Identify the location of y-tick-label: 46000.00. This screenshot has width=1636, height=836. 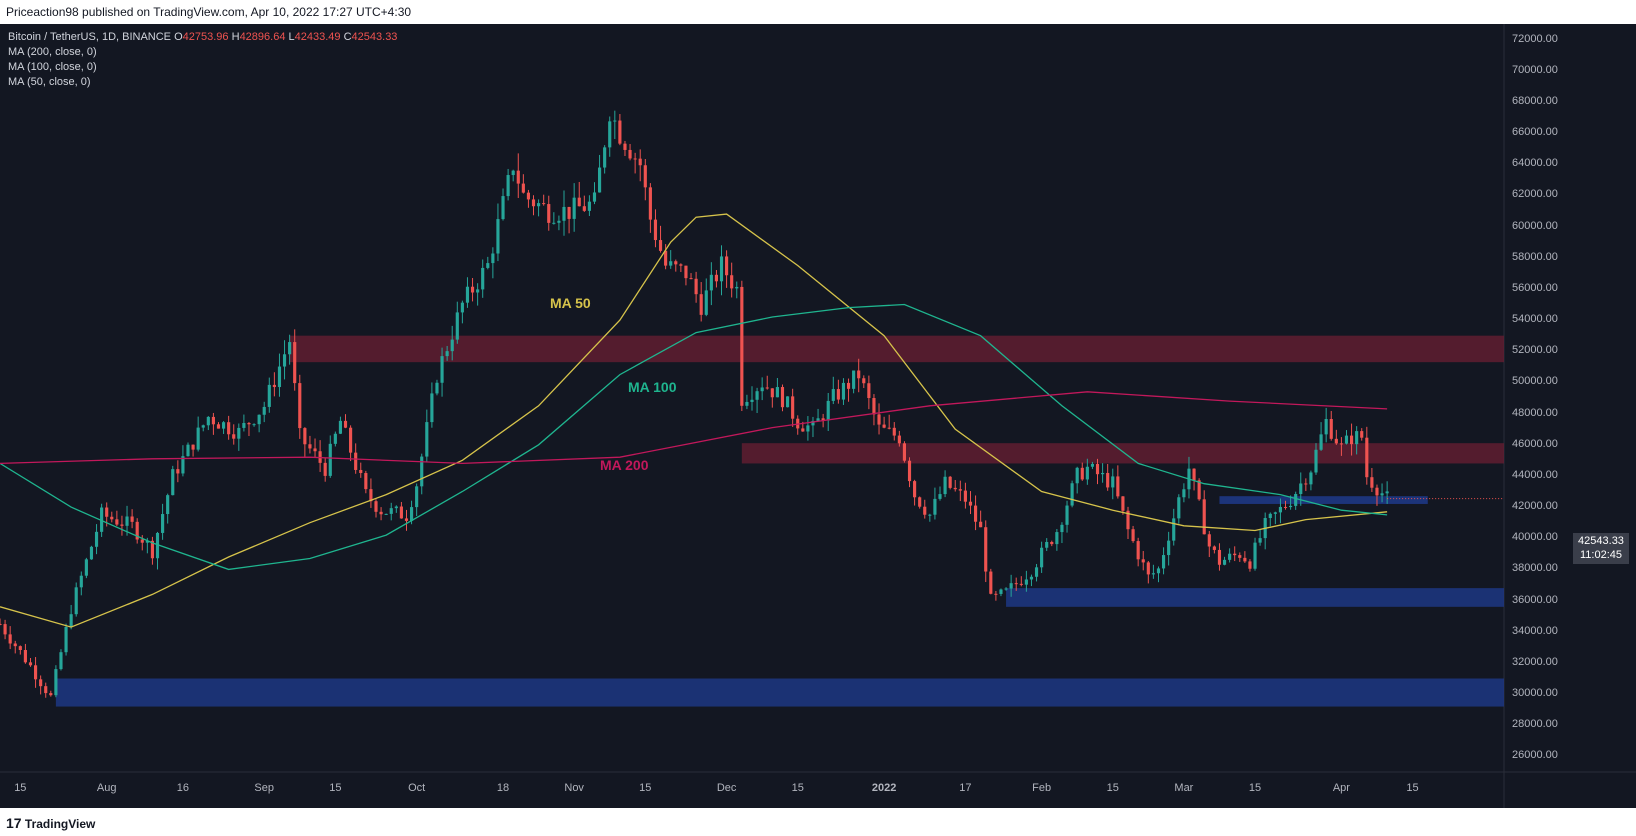
(1535, 443).